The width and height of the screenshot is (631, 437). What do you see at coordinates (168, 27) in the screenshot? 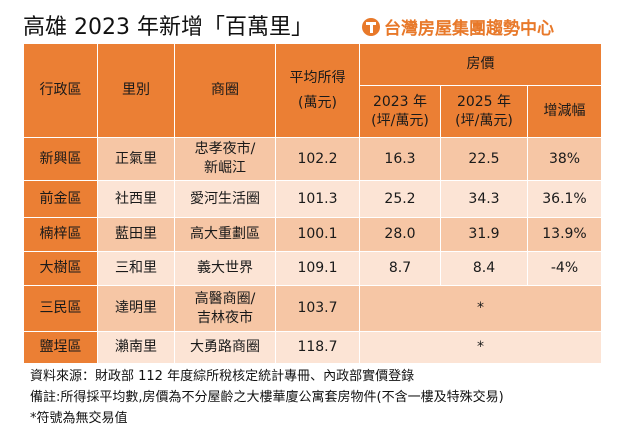
I see `page-title: 高雄 2023 年新增「百萬里」` at bounding box center [168, 27].